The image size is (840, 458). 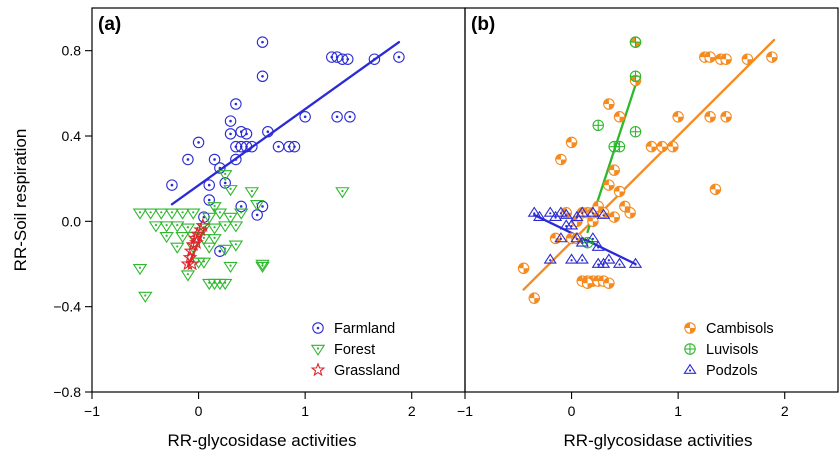 What do you see at coordinates (585, 239) in the screenshot?
I see `trend-line-podzols` at bounding box center [585, 239].